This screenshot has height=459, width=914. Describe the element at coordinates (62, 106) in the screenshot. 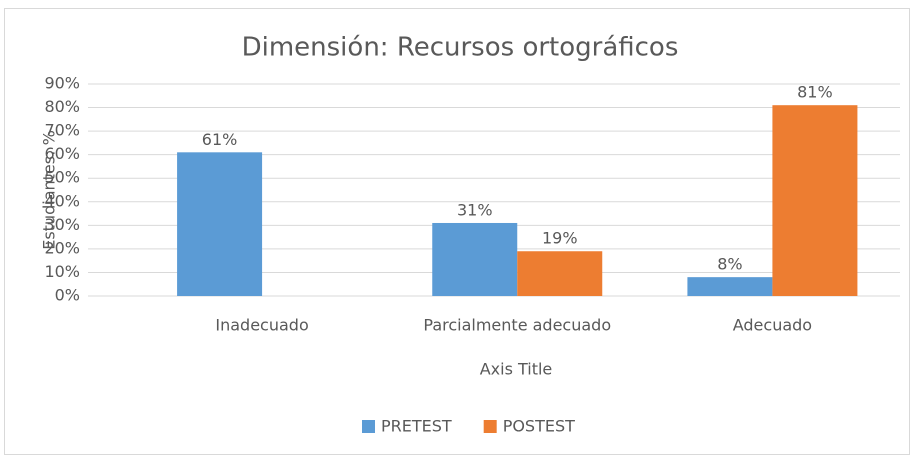

I see `y-tick-label: 80%` at that location.